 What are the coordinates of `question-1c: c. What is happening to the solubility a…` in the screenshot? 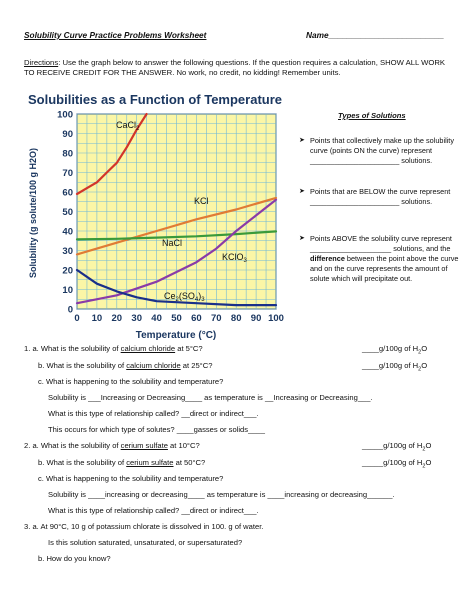 It's located at (131, 381).